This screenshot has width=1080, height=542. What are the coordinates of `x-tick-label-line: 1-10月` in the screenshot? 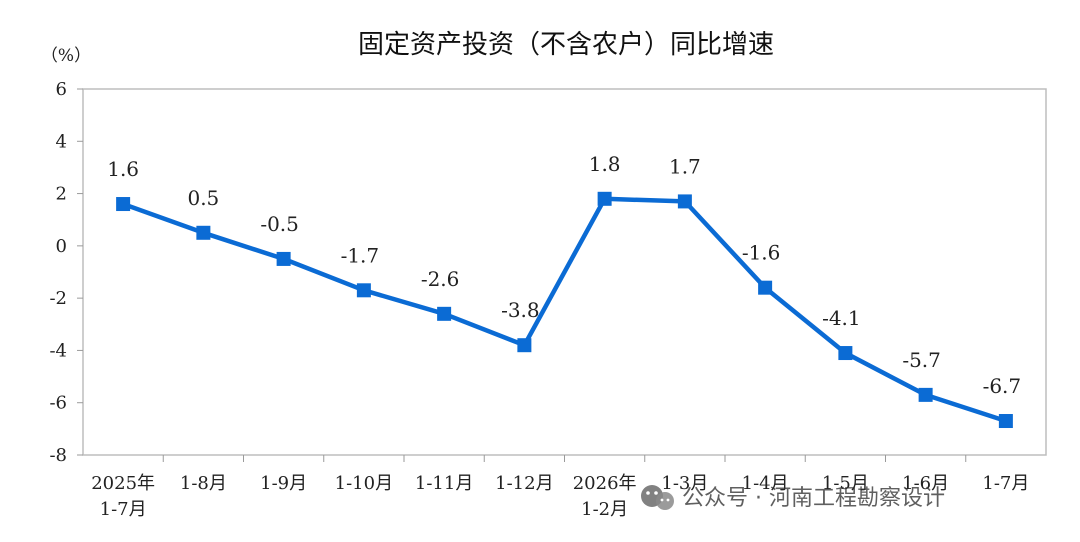 It's located at (364, 483).